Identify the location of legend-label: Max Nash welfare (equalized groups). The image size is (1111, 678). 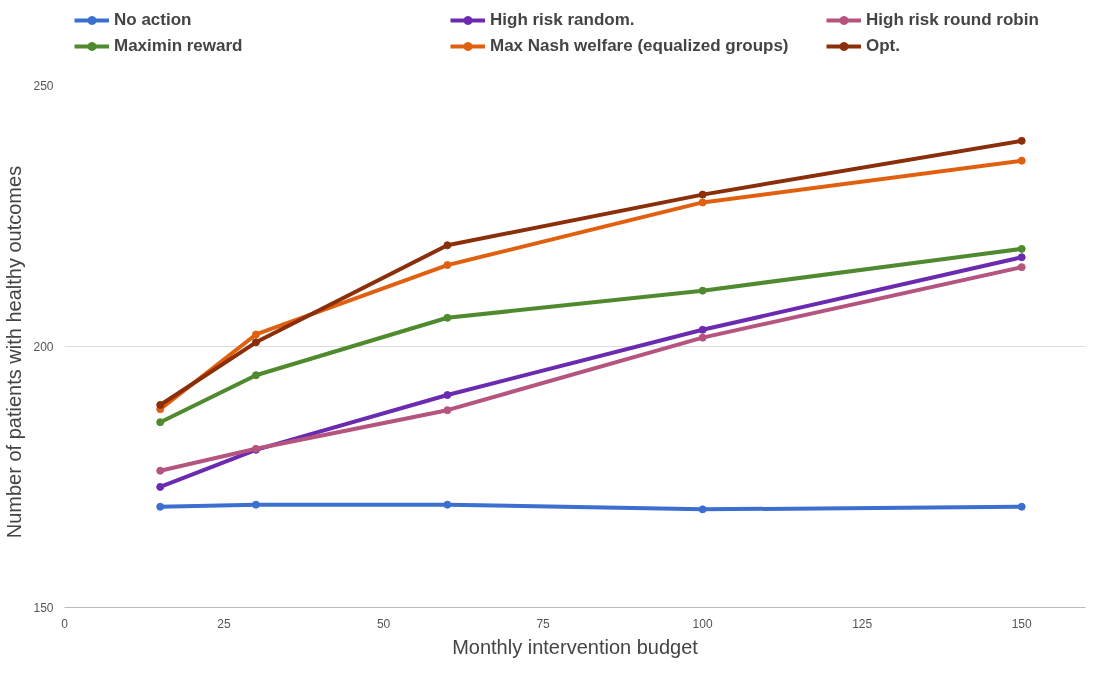
(640, 46).